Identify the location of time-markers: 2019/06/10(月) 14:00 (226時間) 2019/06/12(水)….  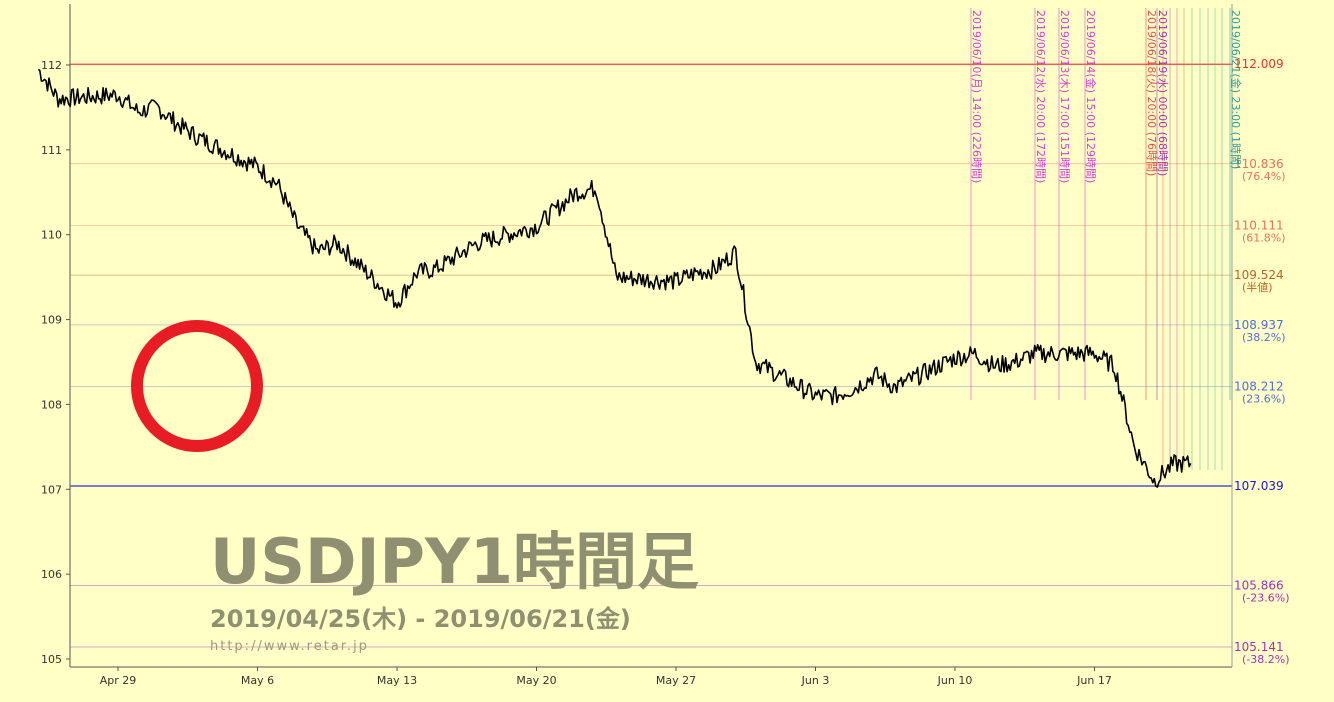
(1106, 239).